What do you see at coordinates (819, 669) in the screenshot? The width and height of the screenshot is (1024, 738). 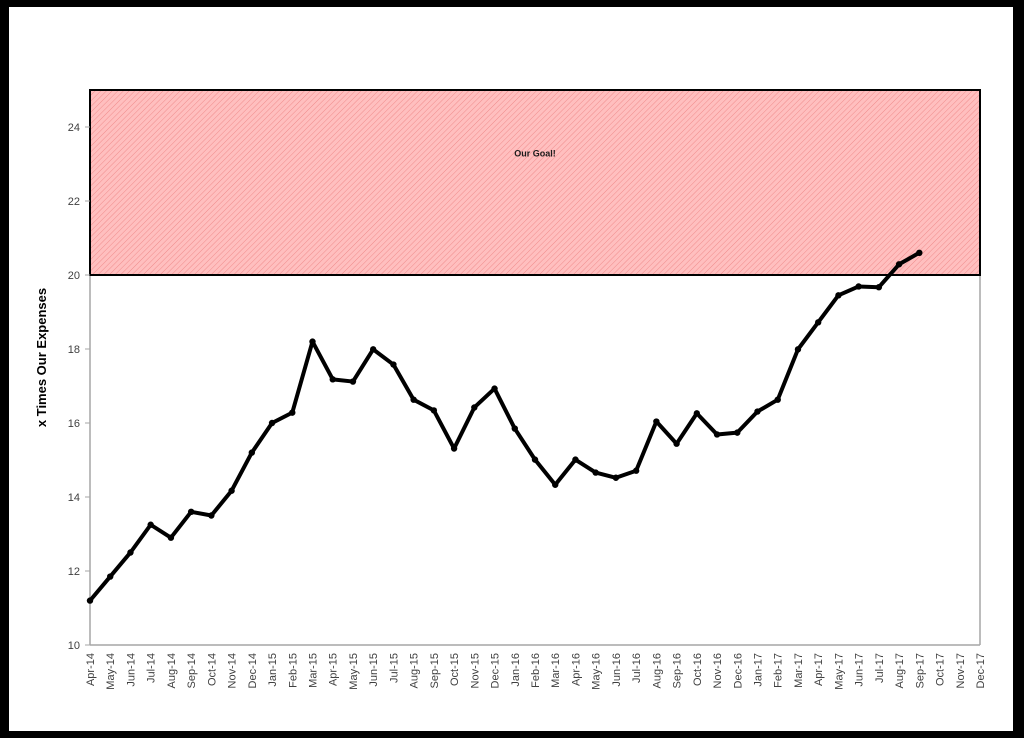 I see `x-tick-label: Apr-17` at bounding box center [819, 669].